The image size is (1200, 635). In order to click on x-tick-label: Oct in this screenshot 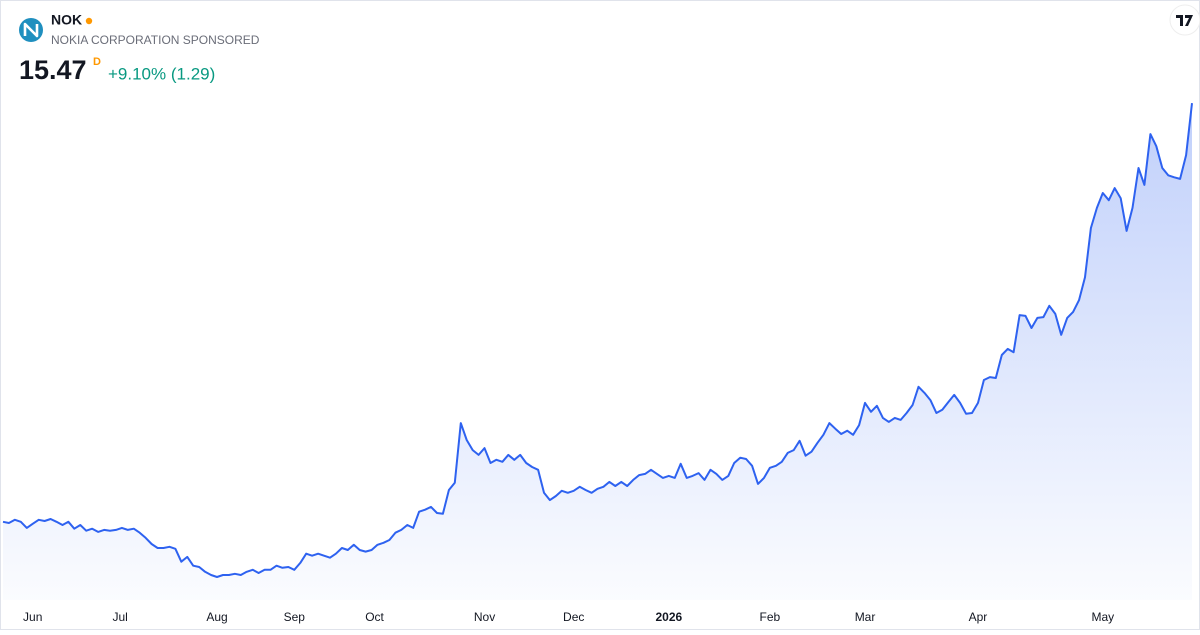, I will do `click(374, 617)`.